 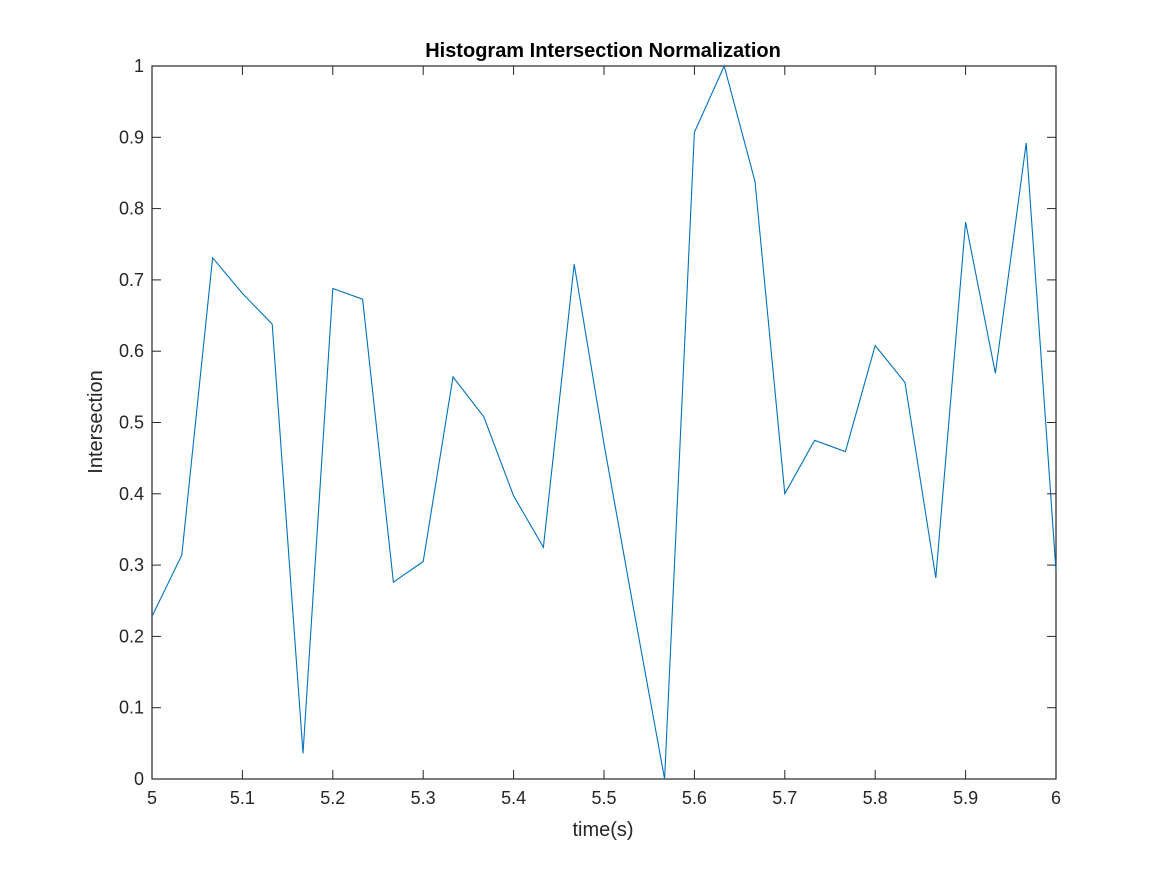 I want to click on x-tick-label: 5.4, so click(x=513, y=798).